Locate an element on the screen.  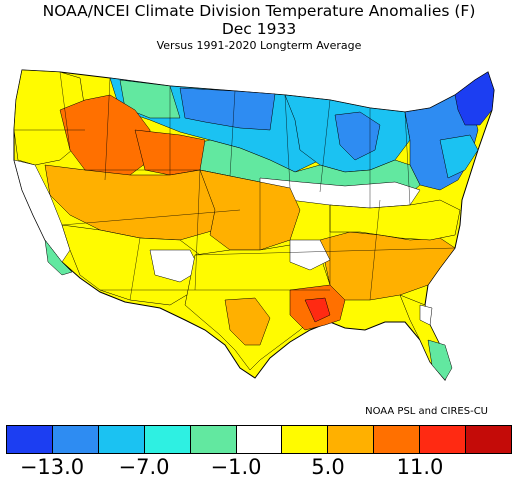
region-southwest is located at coordinates (131, 265).